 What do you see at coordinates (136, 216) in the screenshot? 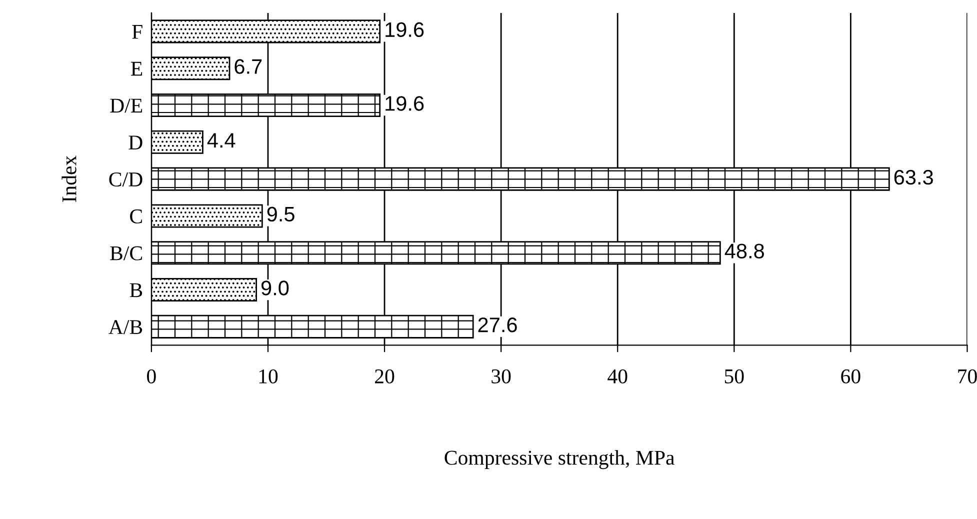
I see `y-tick-label: C` at bounding box center [136, 216].